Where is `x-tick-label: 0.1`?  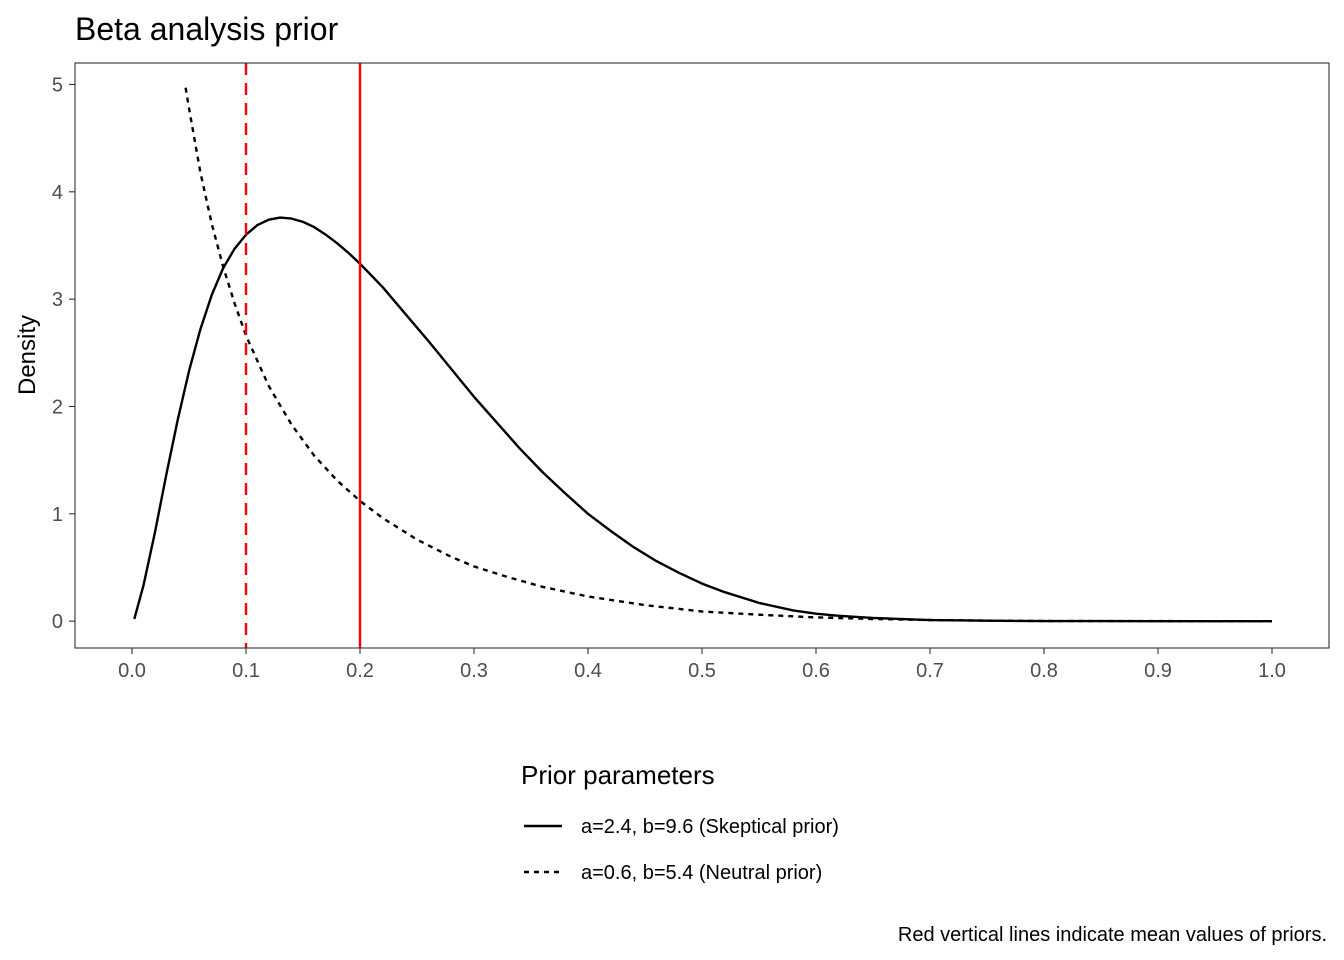
x-tick-label: 0.1 is located at coordinates (246, 671).